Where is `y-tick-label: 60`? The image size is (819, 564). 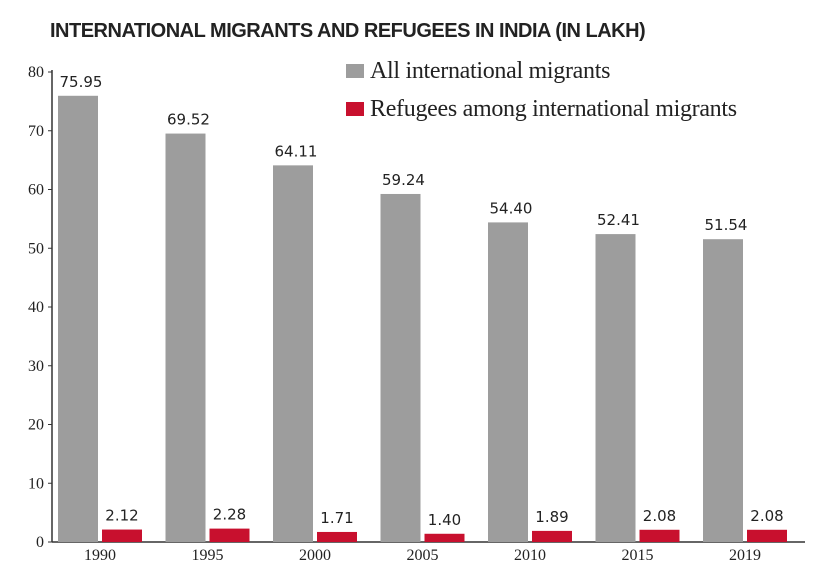 y-tick-label: 60 is located at coordinates (36, 190).